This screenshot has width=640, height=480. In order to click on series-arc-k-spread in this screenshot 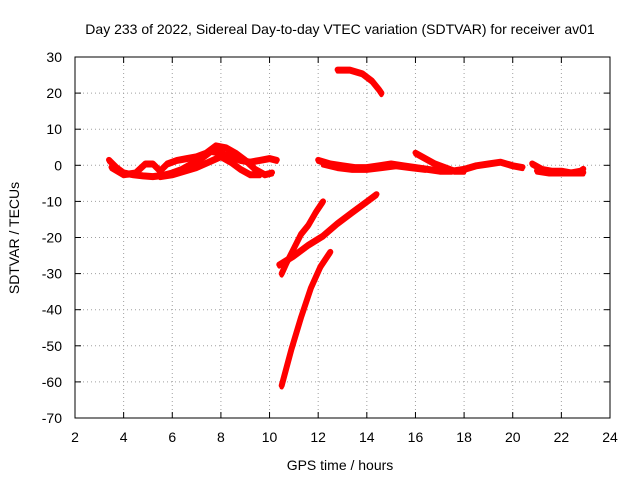, I will do `click(302, 239)`.